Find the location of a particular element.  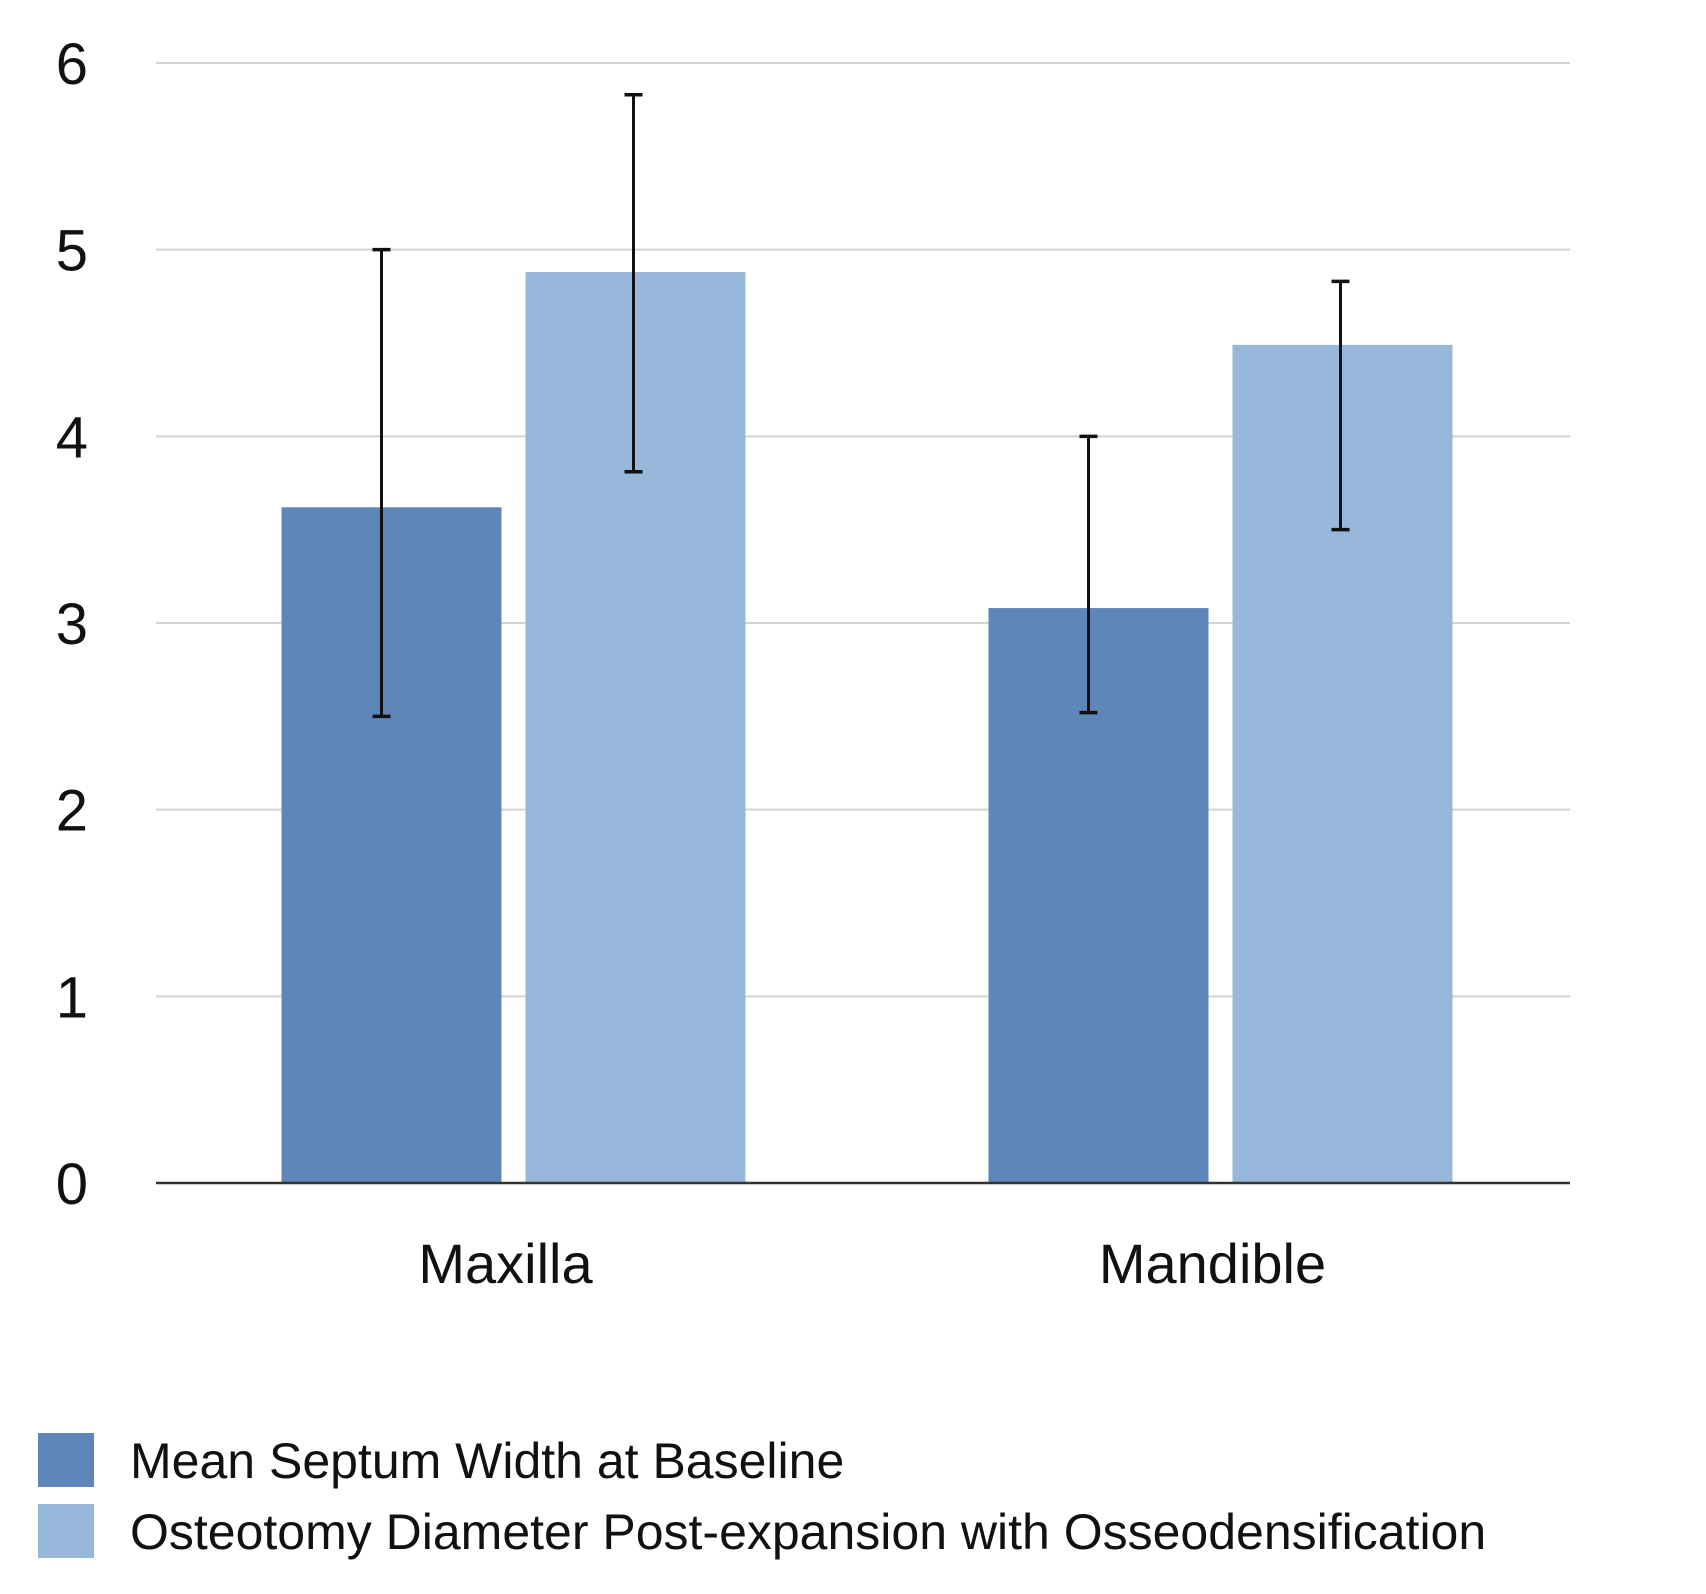

y-axis-ticks: 0 1 2 3 4 5 6 is located at coordinates (72, 624).